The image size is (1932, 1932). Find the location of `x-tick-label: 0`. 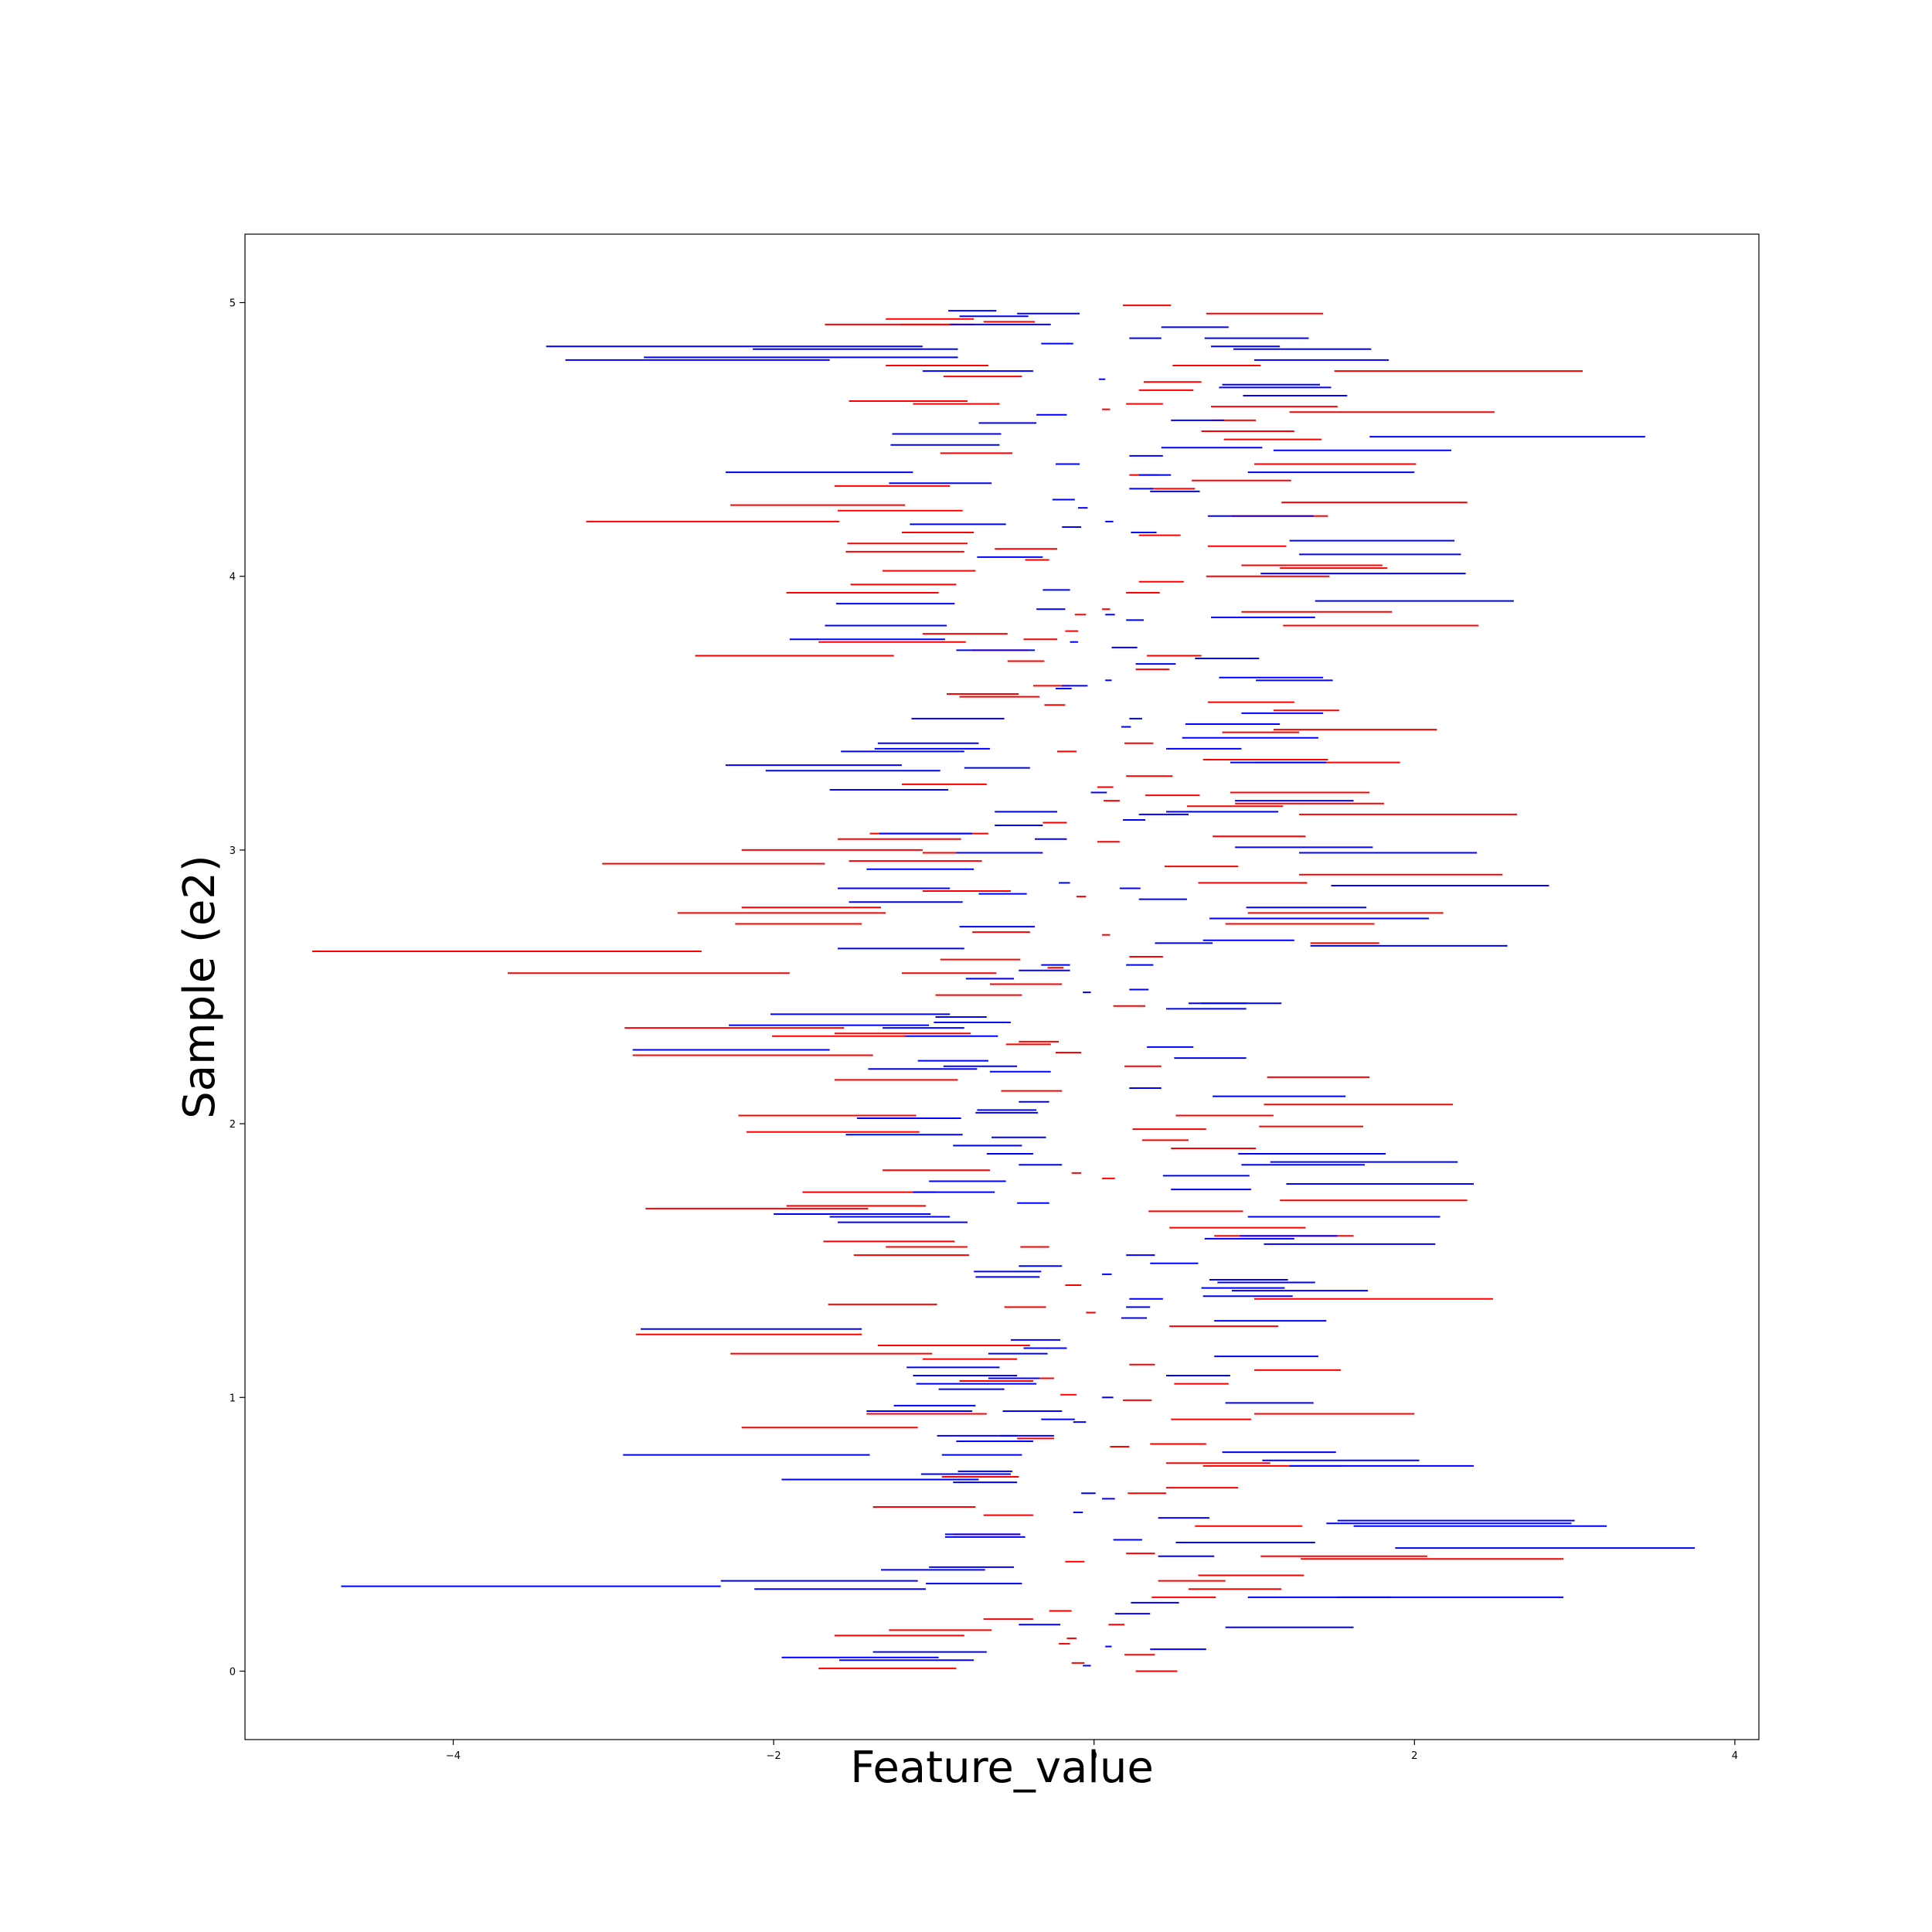

x-tick-label: 0 is located at coordinates (1094, 1756).